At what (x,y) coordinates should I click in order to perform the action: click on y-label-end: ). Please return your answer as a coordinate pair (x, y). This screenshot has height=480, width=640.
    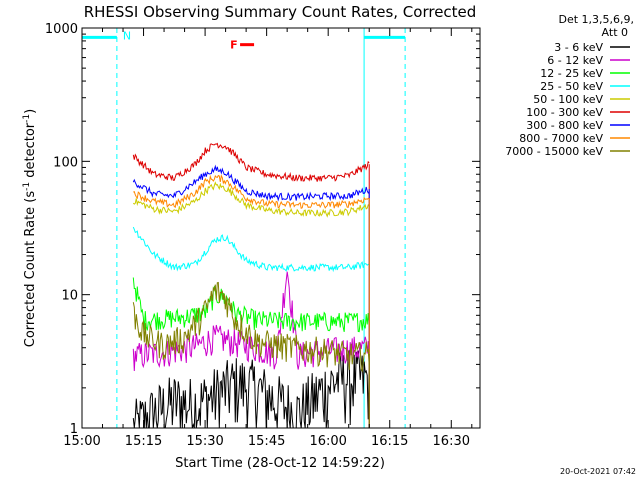
    Looking at the image, I should click on (30, 111).